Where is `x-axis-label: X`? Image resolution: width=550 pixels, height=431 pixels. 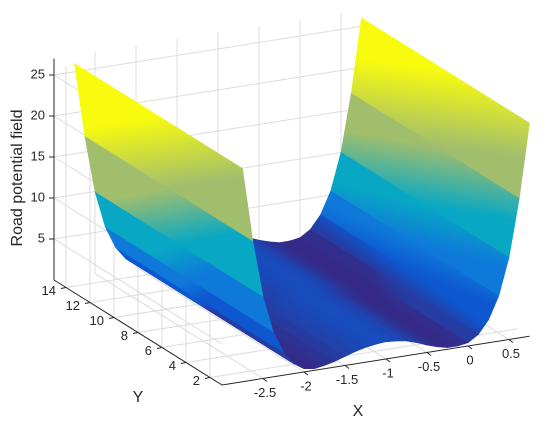
x-axis-label: X is located at coordinates (358, 411).